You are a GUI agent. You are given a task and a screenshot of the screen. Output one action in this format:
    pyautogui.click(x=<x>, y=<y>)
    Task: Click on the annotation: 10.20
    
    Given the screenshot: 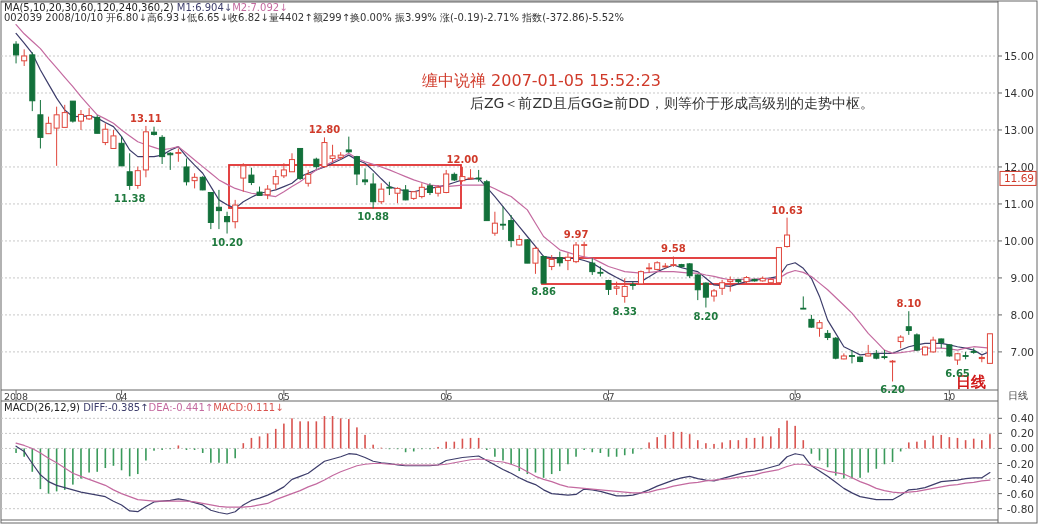 What is the action you would take?
    pyautogui.click(x=227, y=242)
    